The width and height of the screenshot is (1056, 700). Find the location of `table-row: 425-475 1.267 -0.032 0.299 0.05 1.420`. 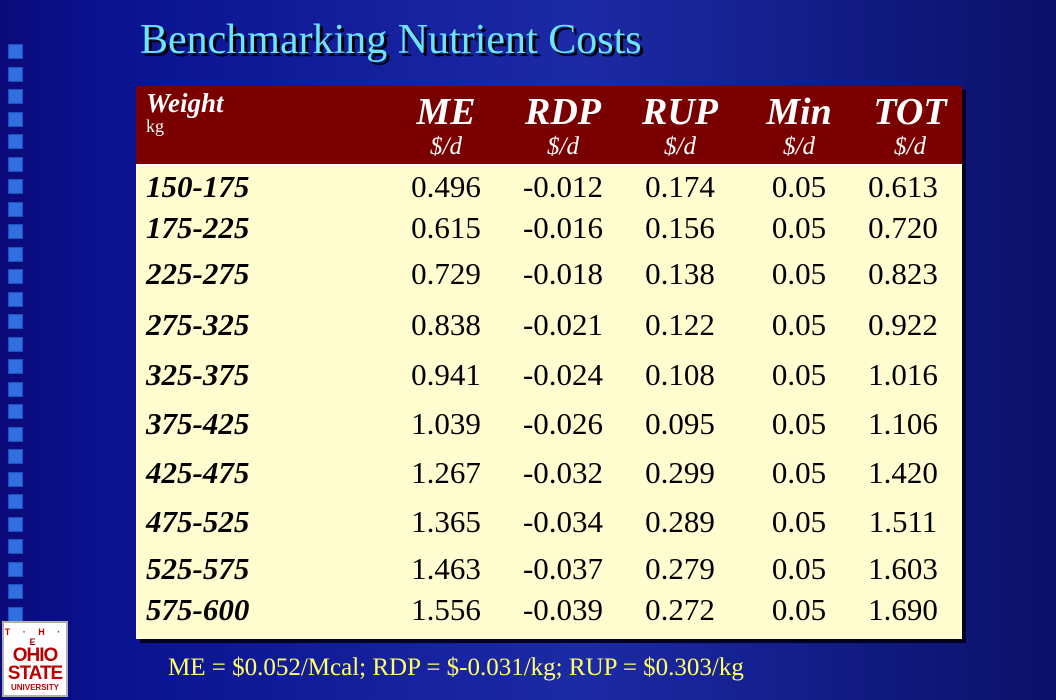

table-row: 425-475 1.267 -0.032 0.299 0.05 1.420 is located at coordinates (549, 478).